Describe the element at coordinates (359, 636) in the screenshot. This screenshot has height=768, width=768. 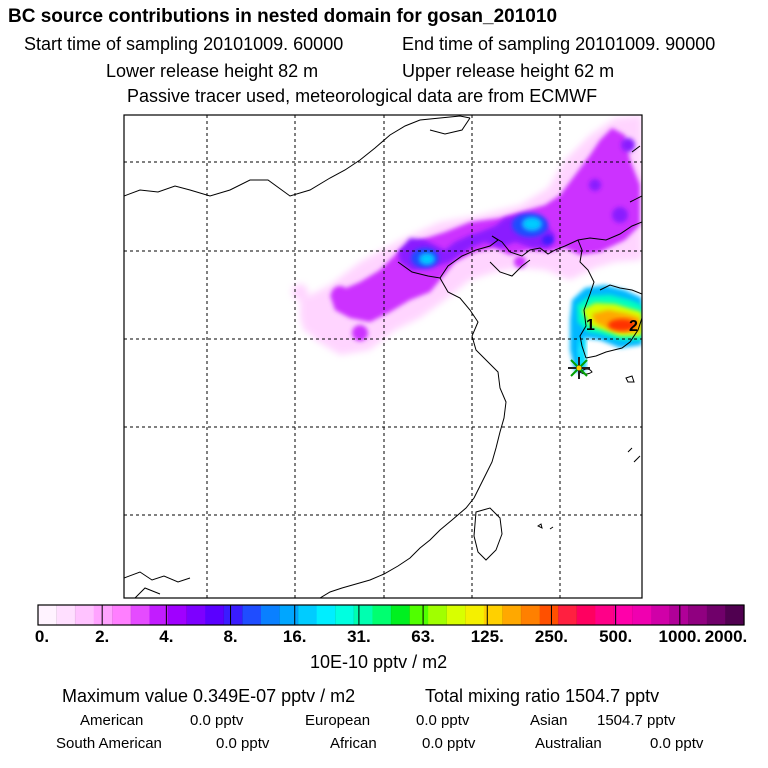
I see `colorbar-tick-label: 31.` at that location.